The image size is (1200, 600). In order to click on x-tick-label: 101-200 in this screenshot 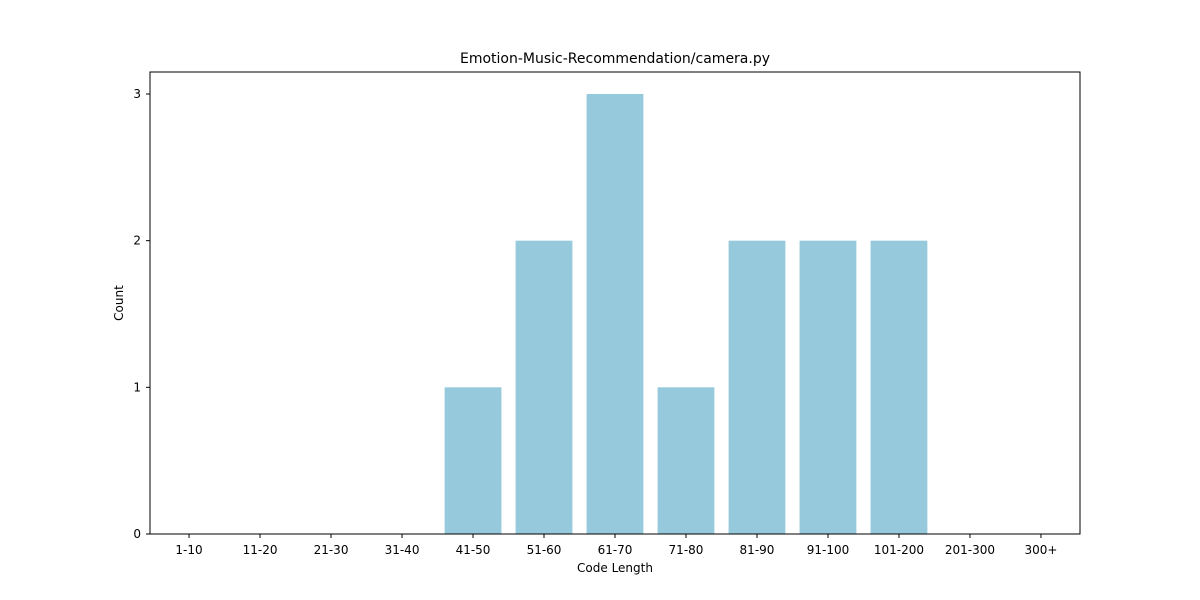, I will do `click(899, 550)`.